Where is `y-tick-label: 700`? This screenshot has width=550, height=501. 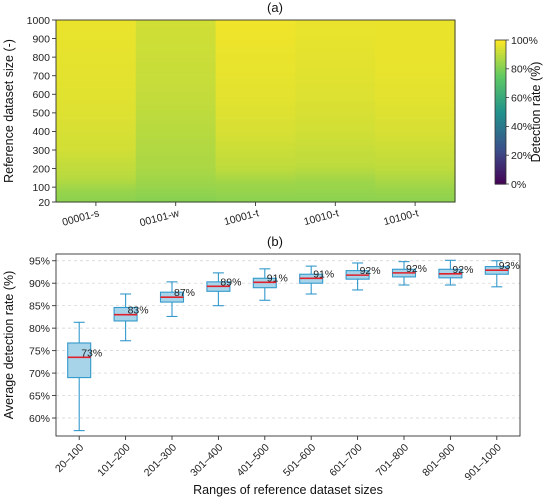 y-tick-label: 700 is located at coordinates (41, 77).